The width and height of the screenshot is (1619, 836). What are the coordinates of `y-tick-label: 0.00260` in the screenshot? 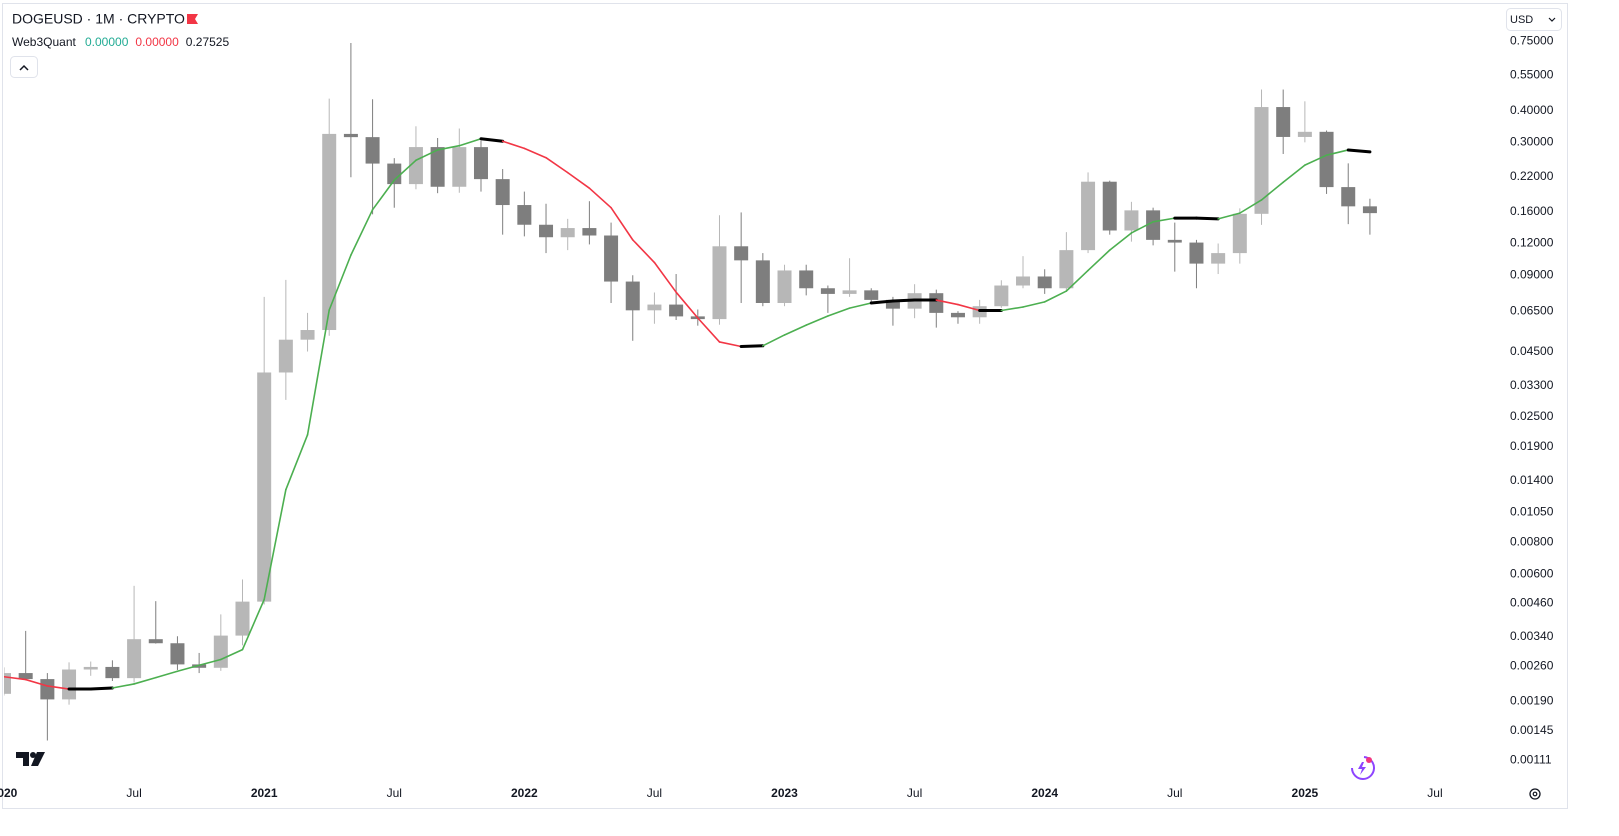 It's located at (1532, 666).